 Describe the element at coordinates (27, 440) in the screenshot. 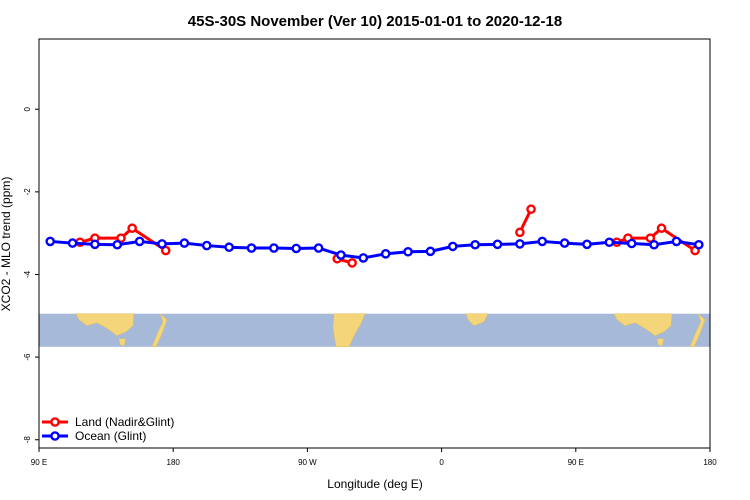

I see `y-tick-label-4: -8` at that location.